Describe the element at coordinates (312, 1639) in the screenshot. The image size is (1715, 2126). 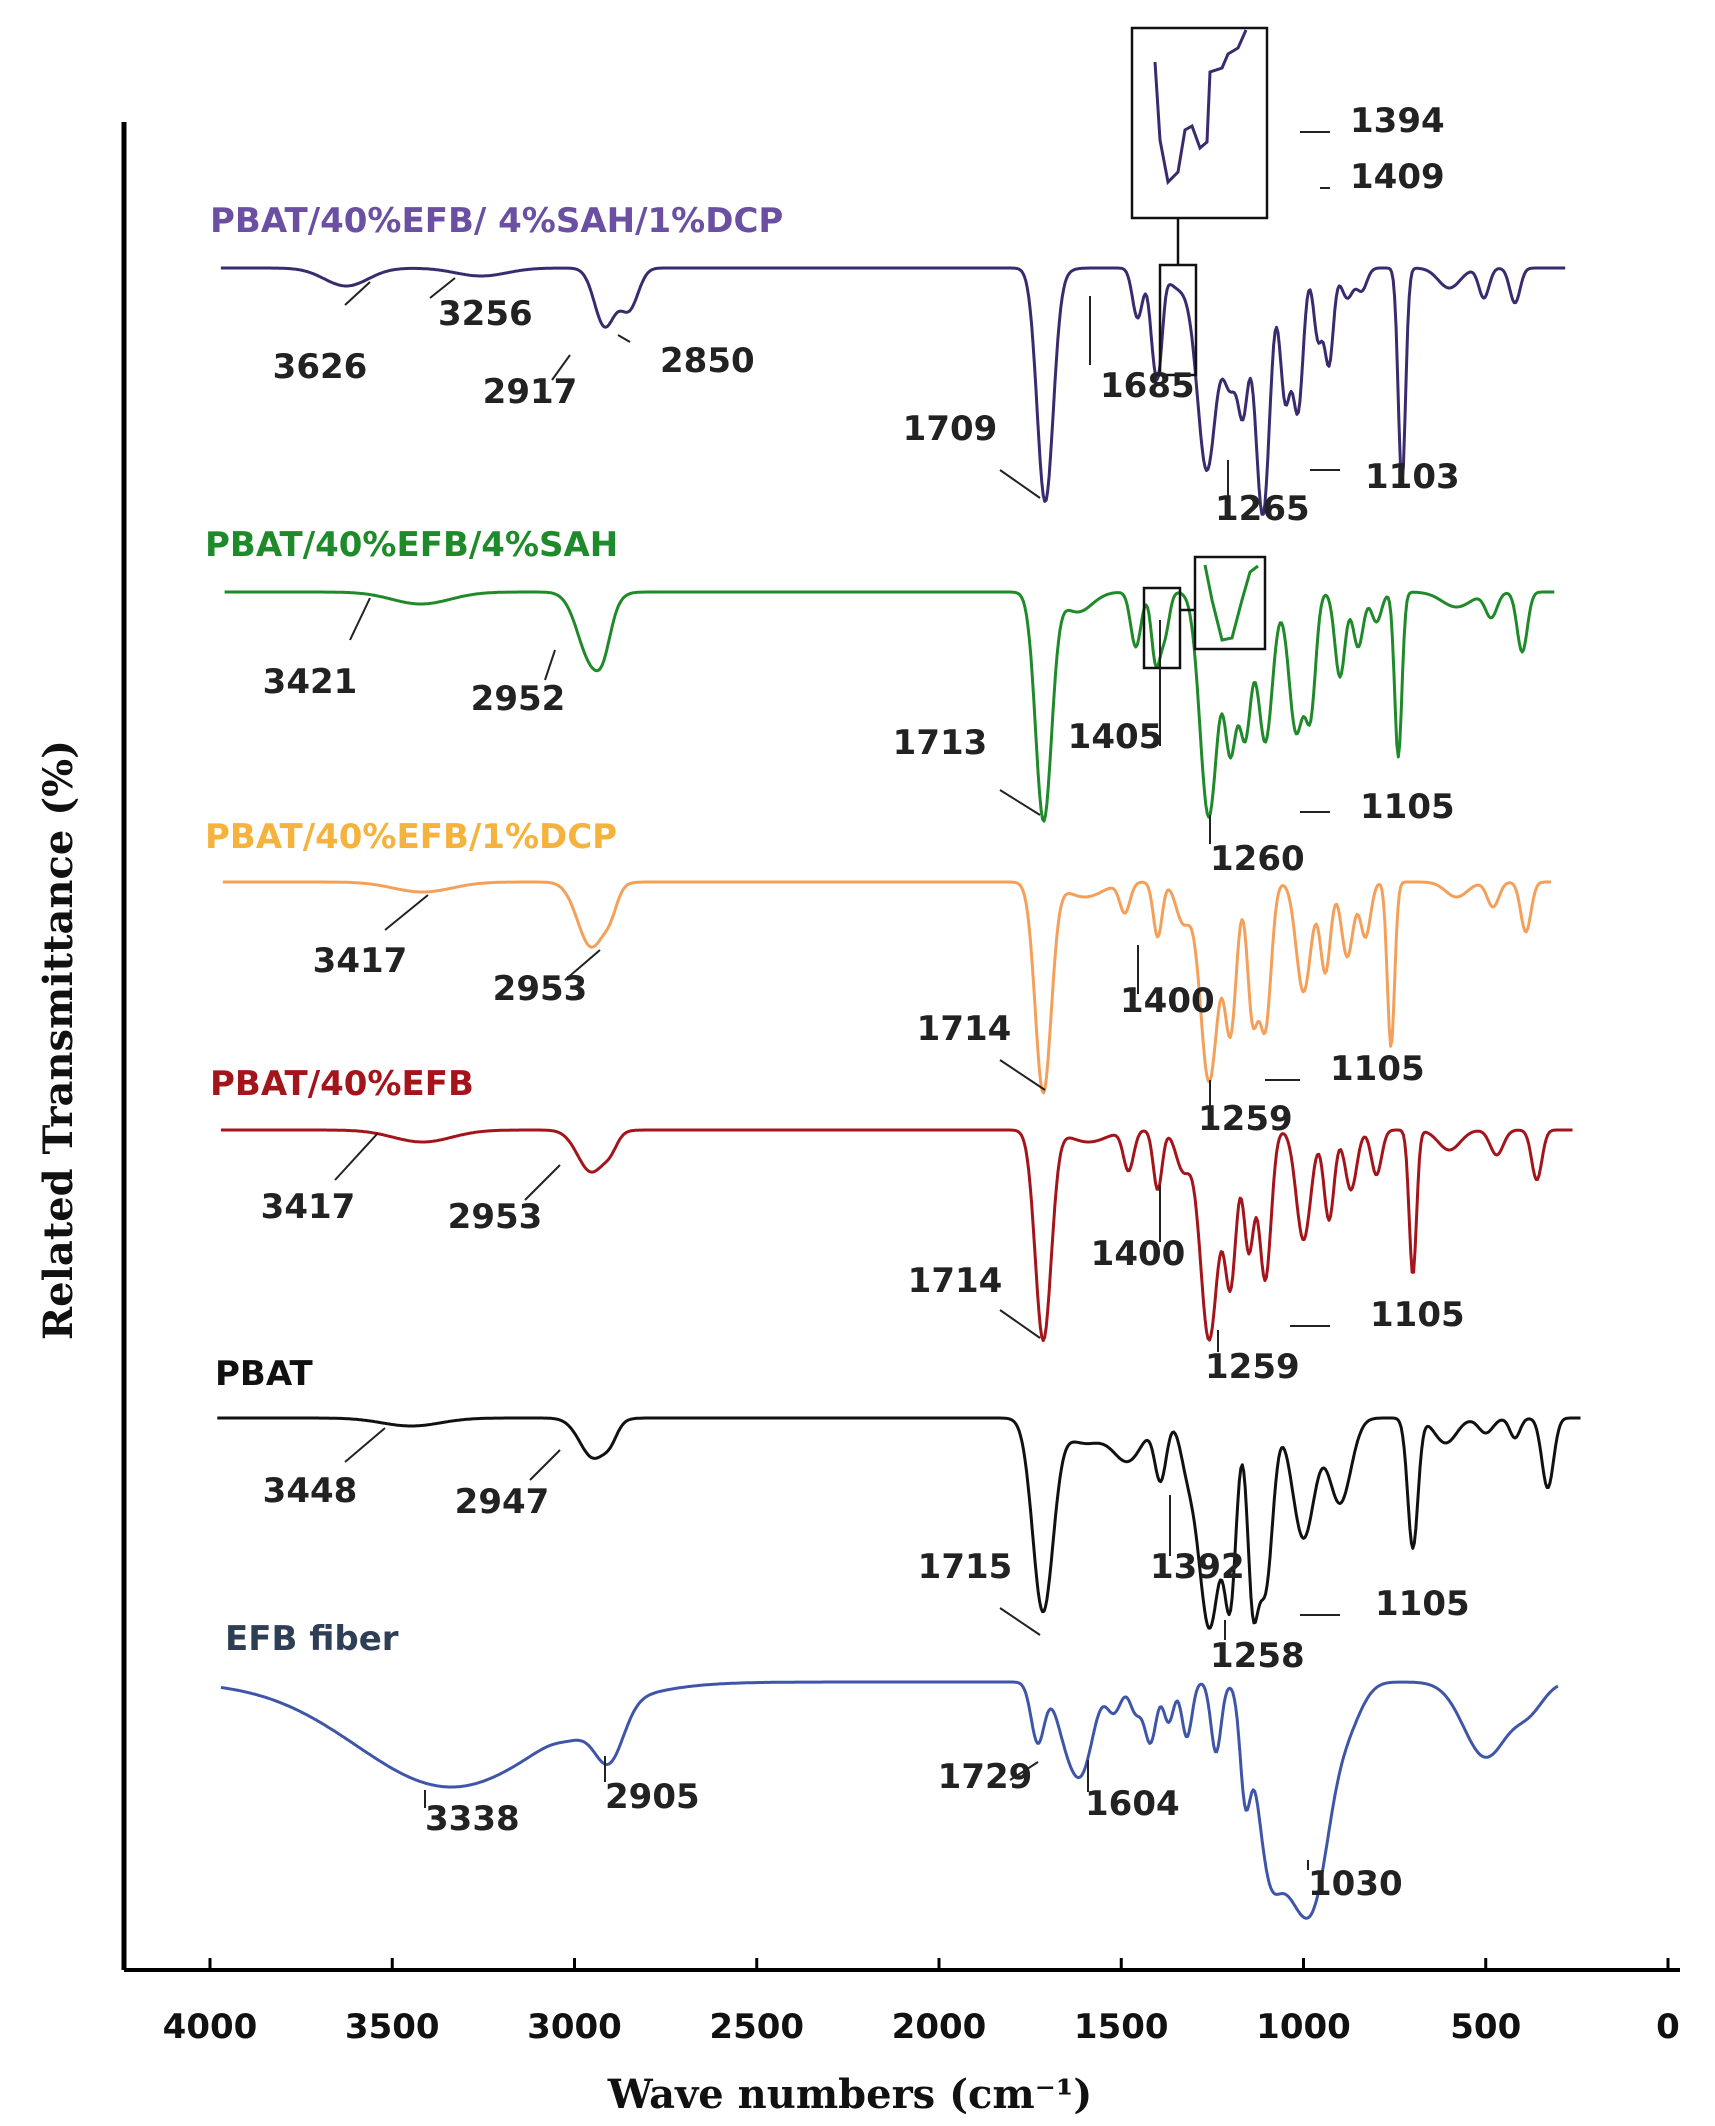
I see `series-name-label: EFB fiber` at that location.